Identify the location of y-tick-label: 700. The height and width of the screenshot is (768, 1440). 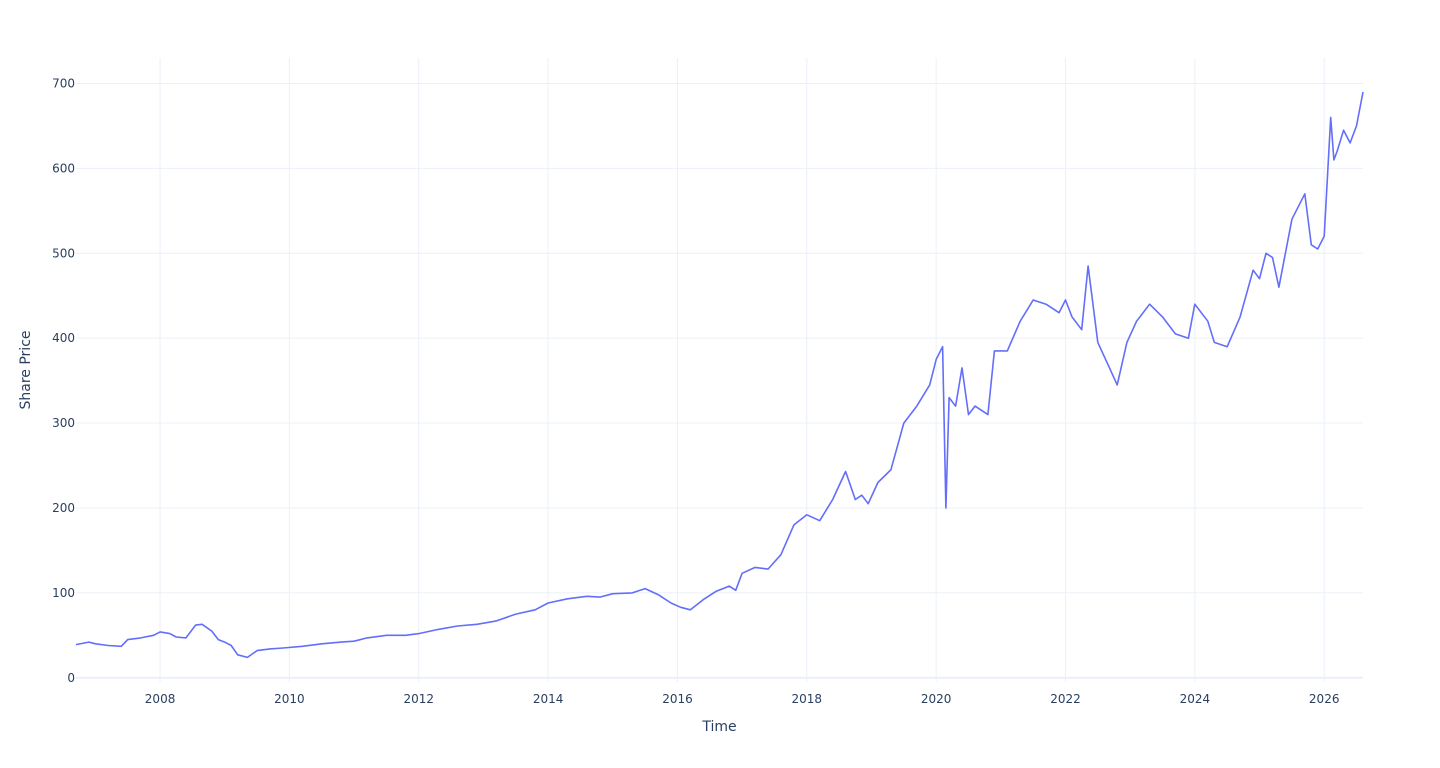
(63, 83).